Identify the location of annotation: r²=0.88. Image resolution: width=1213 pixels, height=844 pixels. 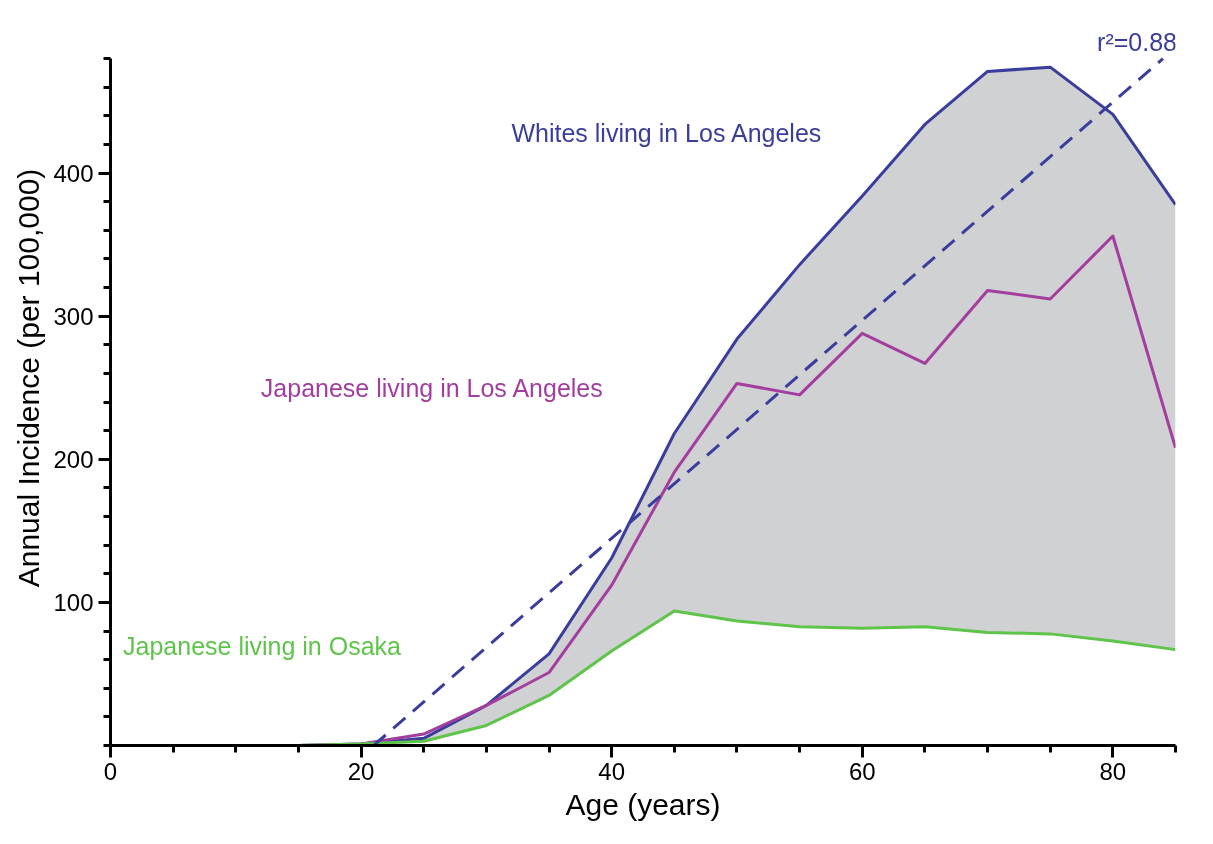
(1137, 41).